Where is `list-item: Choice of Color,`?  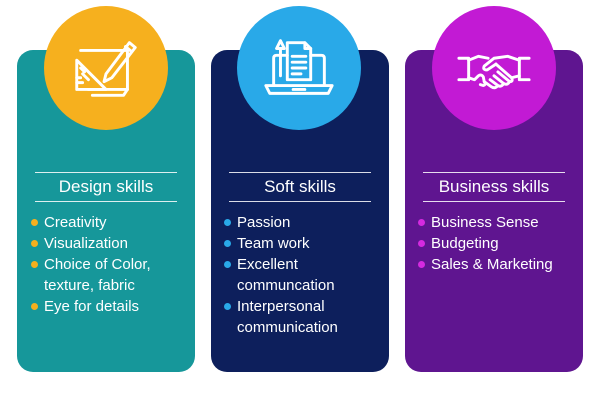
list-item: Choice of Color, is located at coordinates (110, 264).